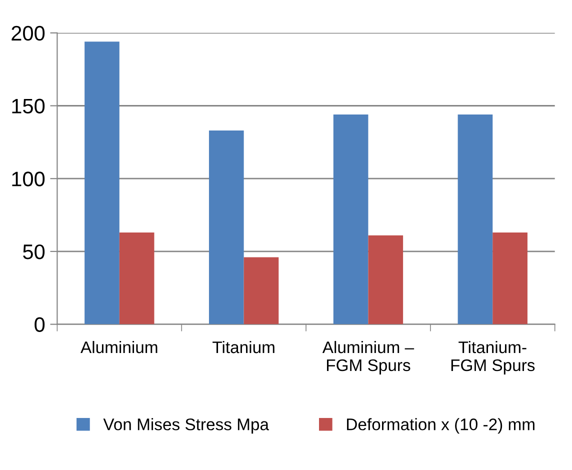 The height and width of the screenshot is (470, 572). Describe the element at coordinates (243, 347) in the screenshot. I see `x-tick-label: Titanium` at that location.